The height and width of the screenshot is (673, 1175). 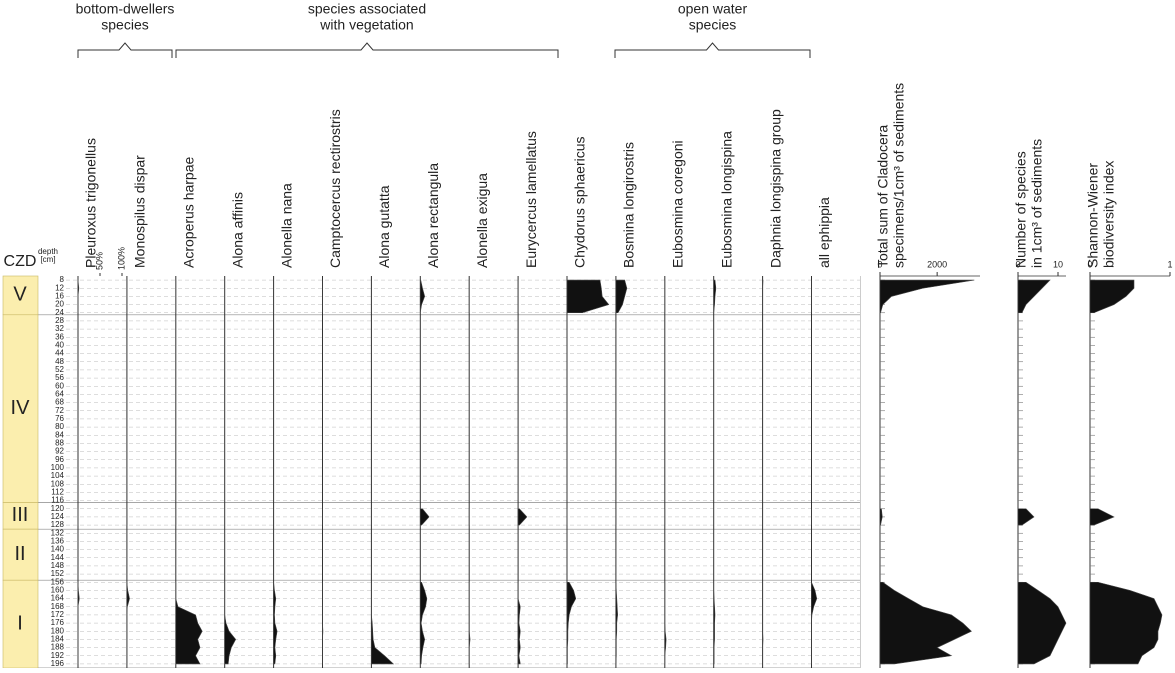 I want to click on zone-label: I, so click(x=20, y=623).